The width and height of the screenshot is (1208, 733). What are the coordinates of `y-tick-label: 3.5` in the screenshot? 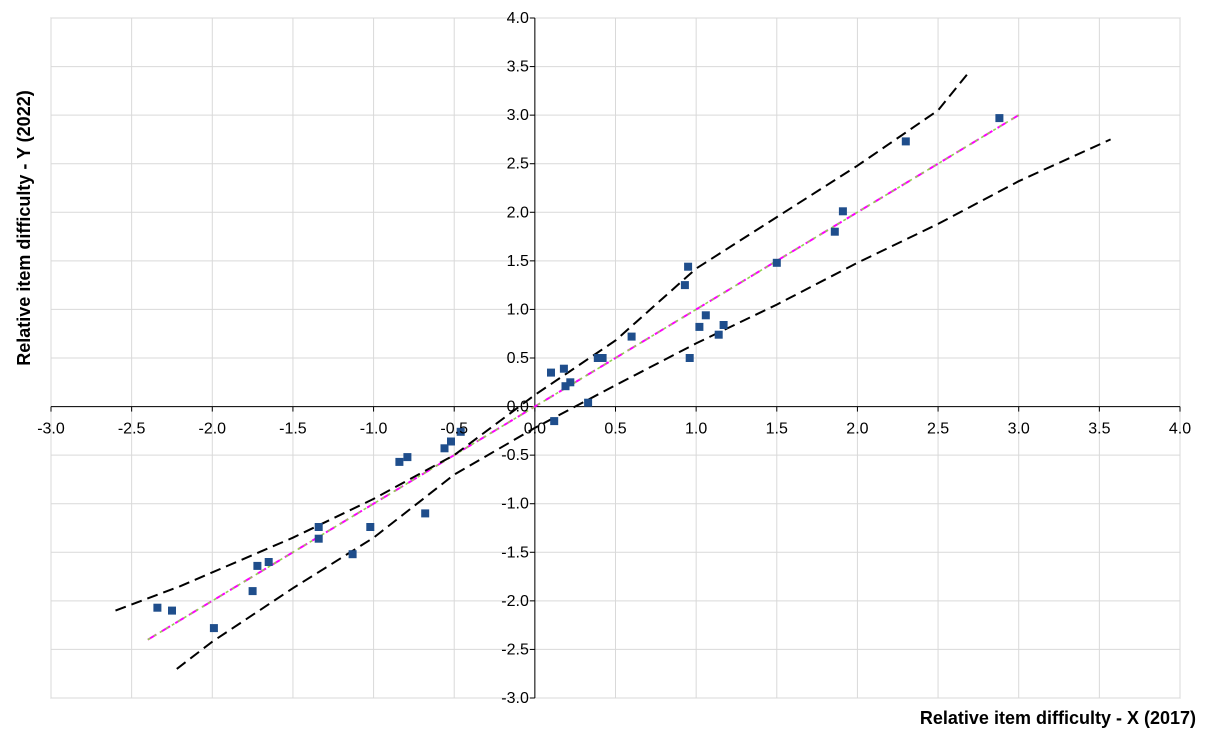 It's located at (518, 67).